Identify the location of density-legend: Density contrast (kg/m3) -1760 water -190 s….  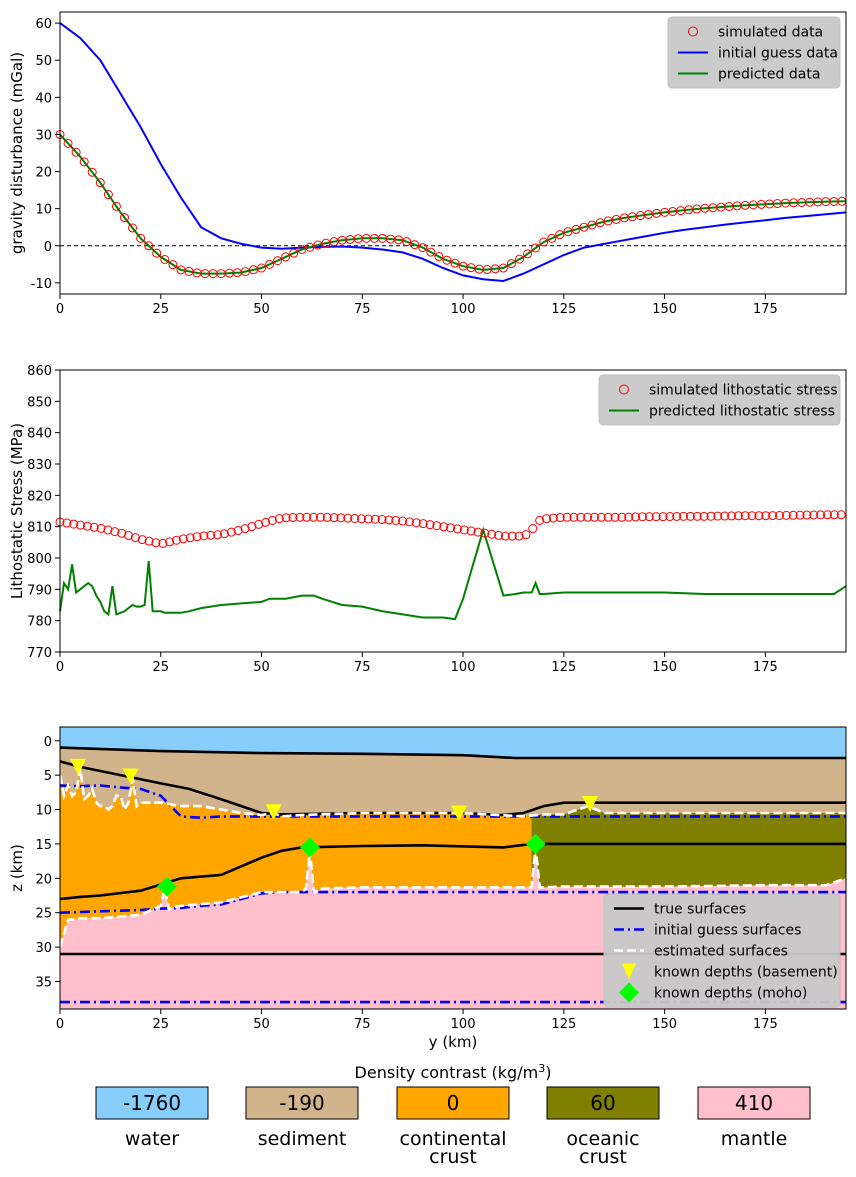
(453, 1115).